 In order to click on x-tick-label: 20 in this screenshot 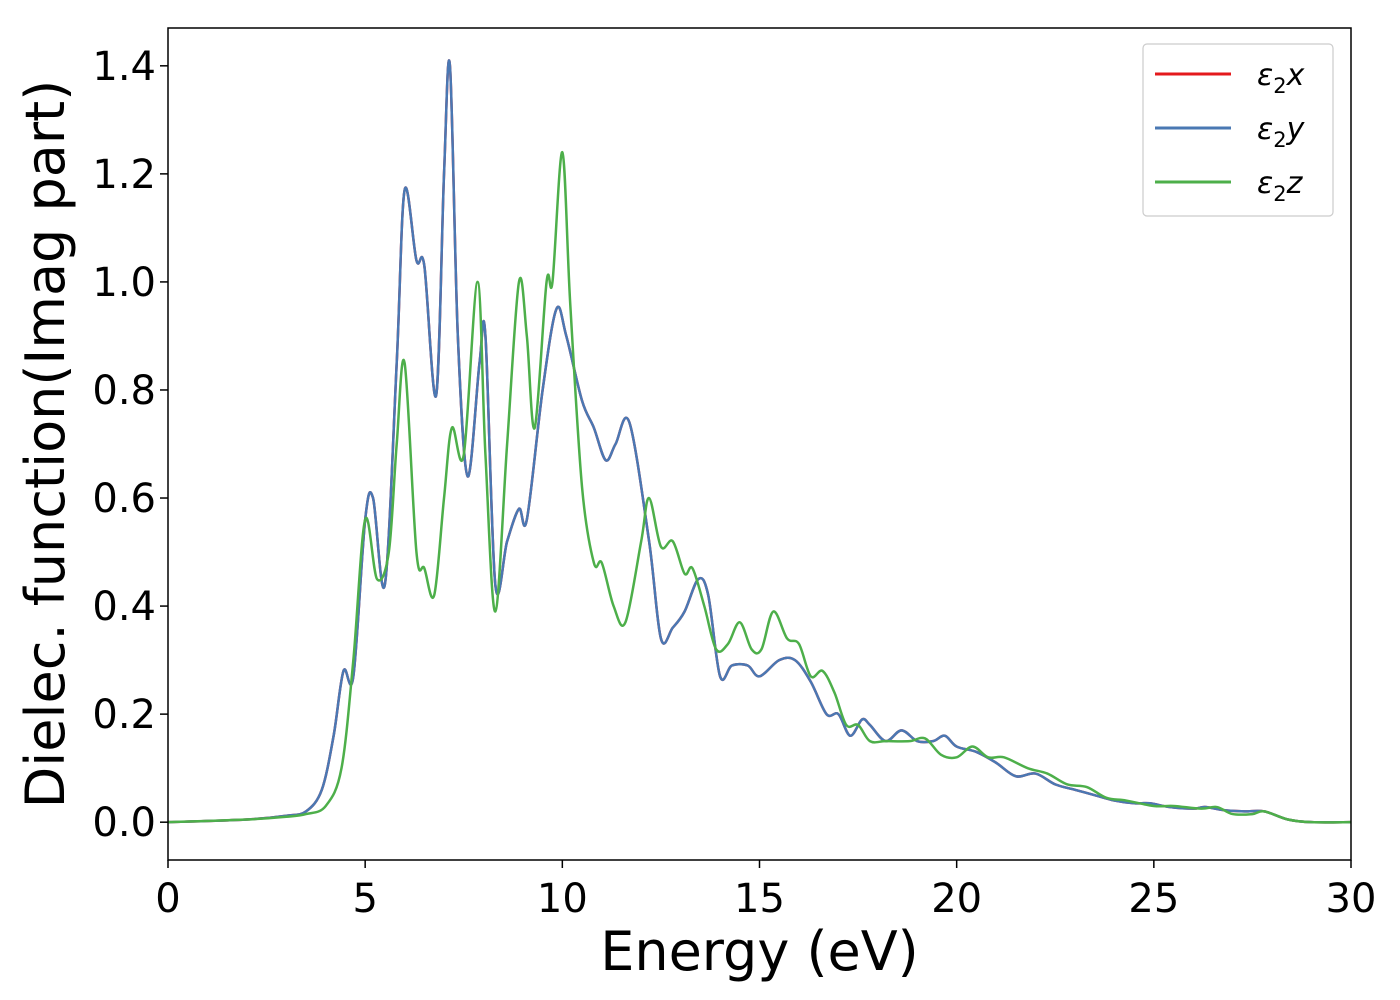, I will do `click(956, 899)`.